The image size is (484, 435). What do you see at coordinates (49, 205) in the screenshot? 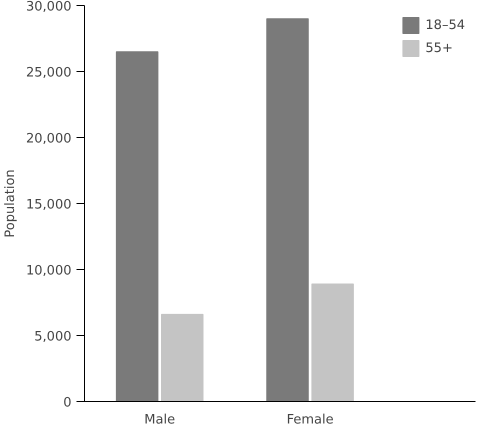
I see `y-tick-label: 15,000` at bounding box center [49, 205].